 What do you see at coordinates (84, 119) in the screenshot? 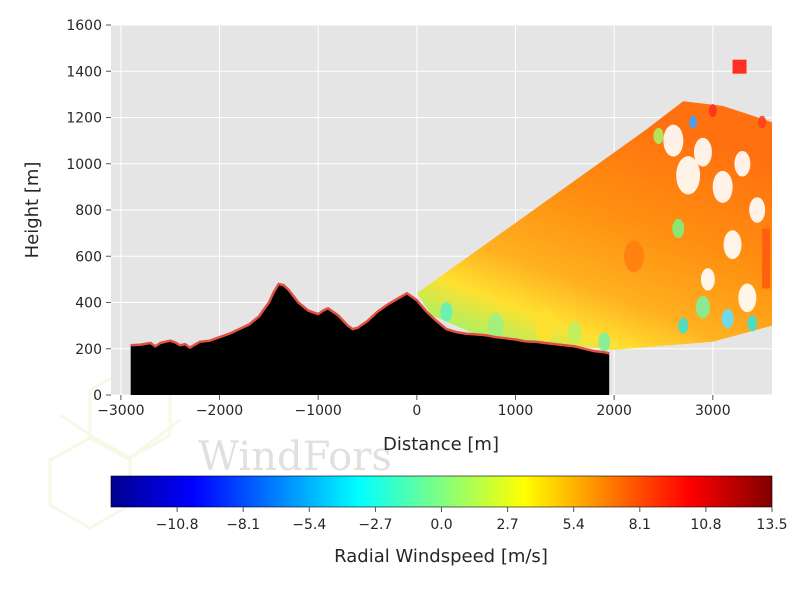
I see `y-tick-label: 1200` at bounding box center [84, 119].